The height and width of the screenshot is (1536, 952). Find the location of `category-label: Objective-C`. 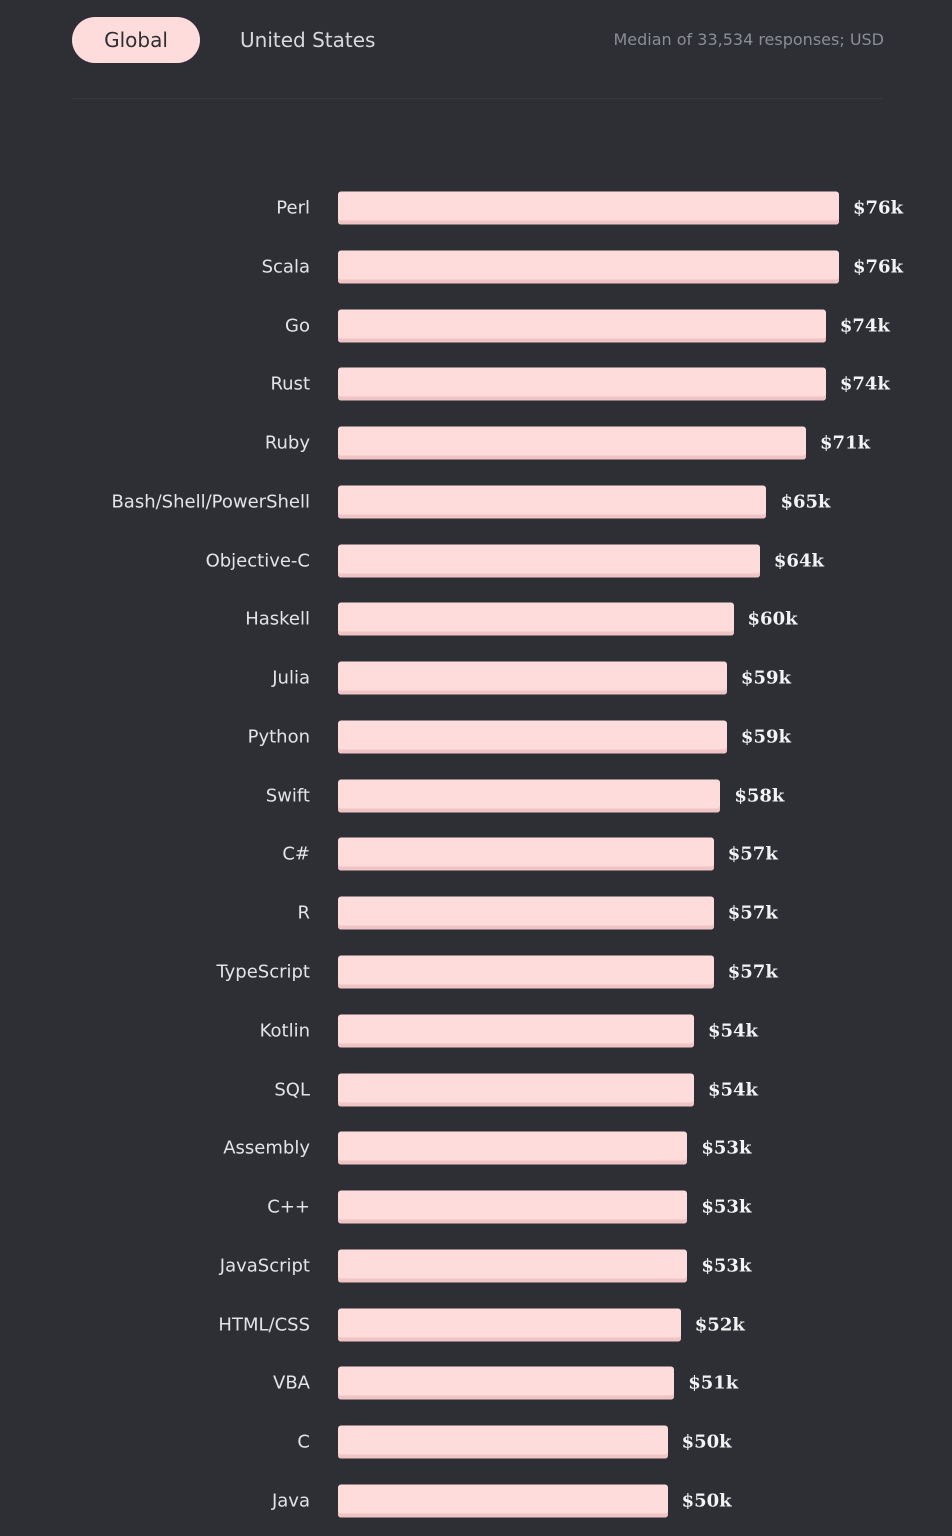

category-label: Objective-C is located at coordinates (257, 561).